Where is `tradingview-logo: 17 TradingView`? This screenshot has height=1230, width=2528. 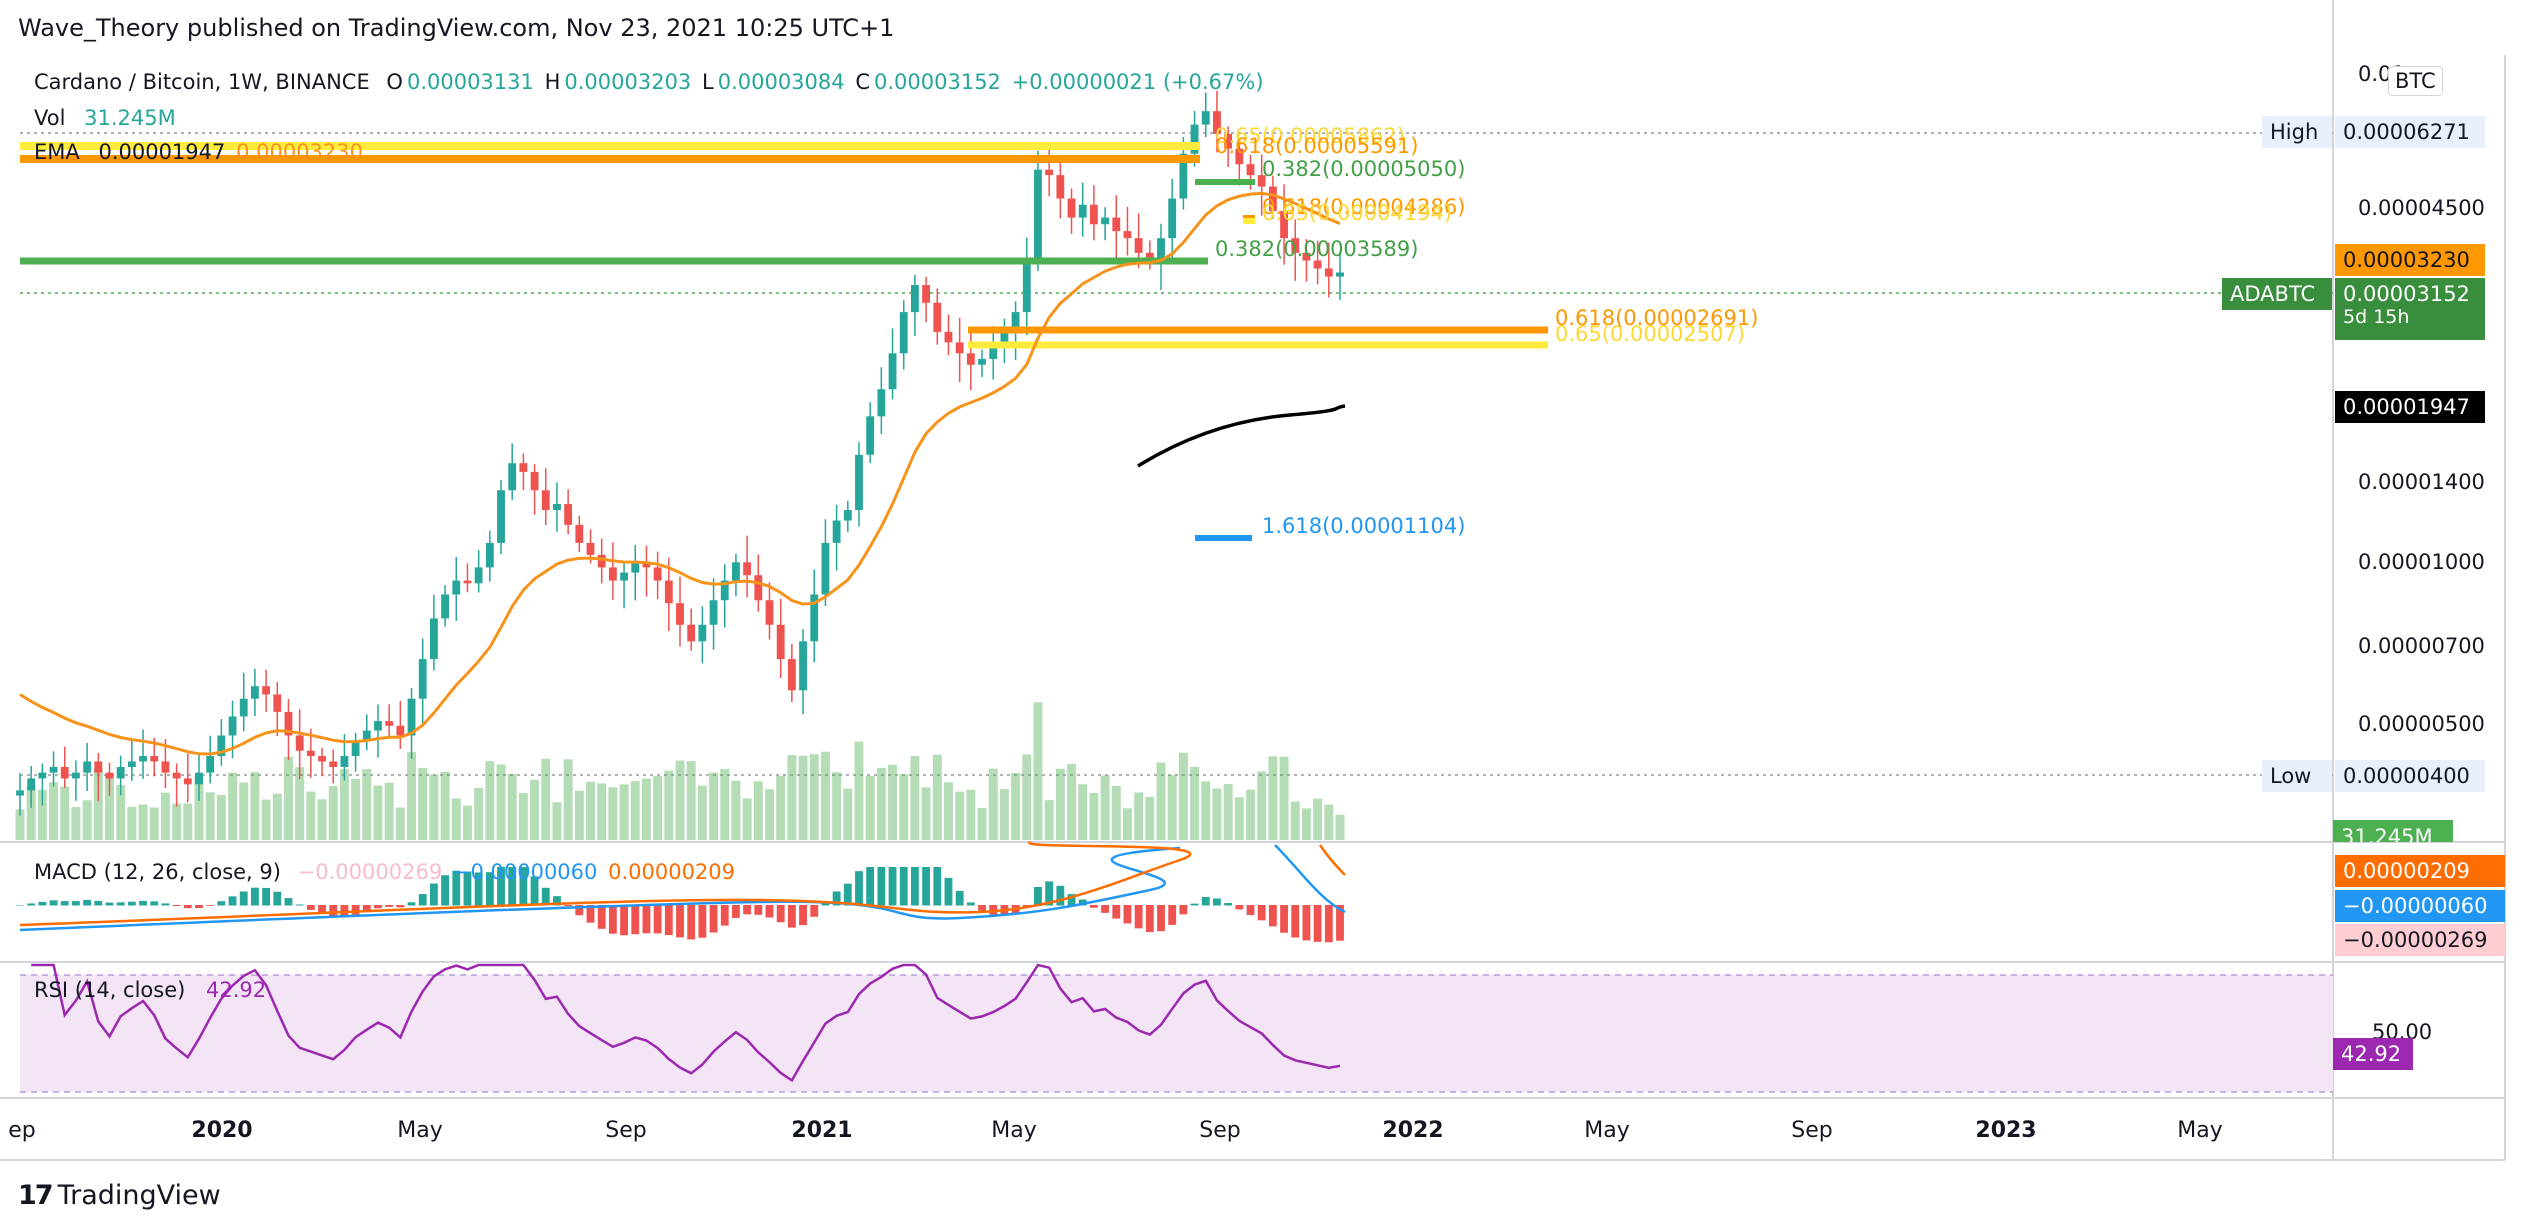 tradingview-logo: 17 TradingView is located at coordinates (119, 1195).